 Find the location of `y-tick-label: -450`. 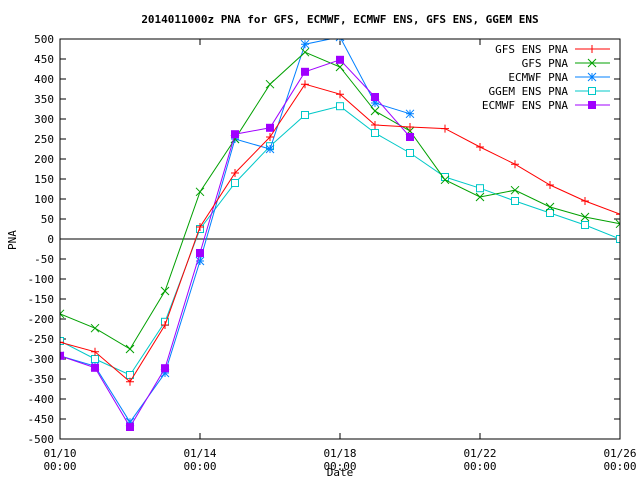

y-tick-label: -450 is located at coordinates (41, 419).